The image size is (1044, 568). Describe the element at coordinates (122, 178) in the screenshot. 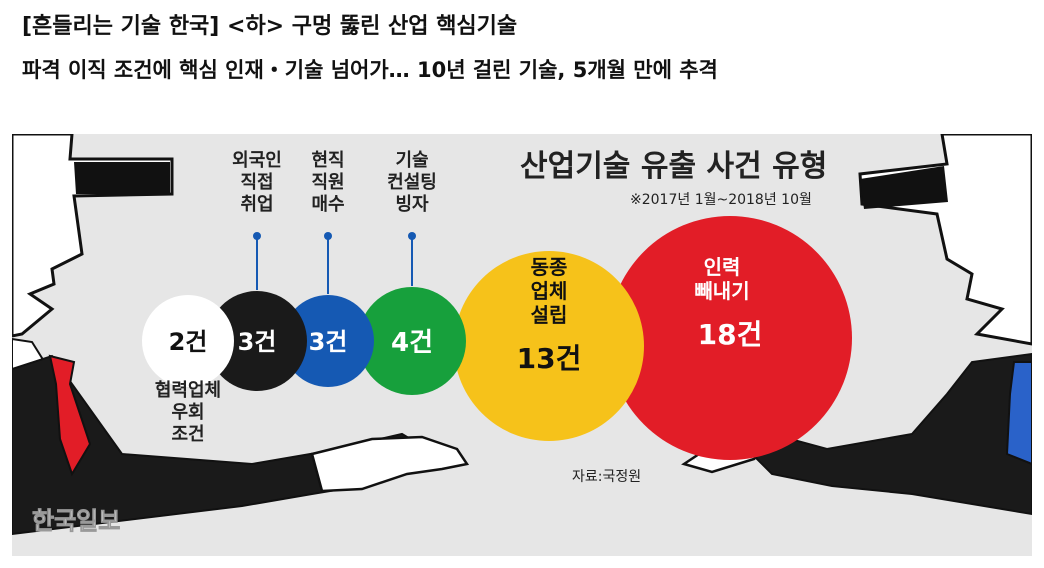

I see `left-sunglasses` at that location.